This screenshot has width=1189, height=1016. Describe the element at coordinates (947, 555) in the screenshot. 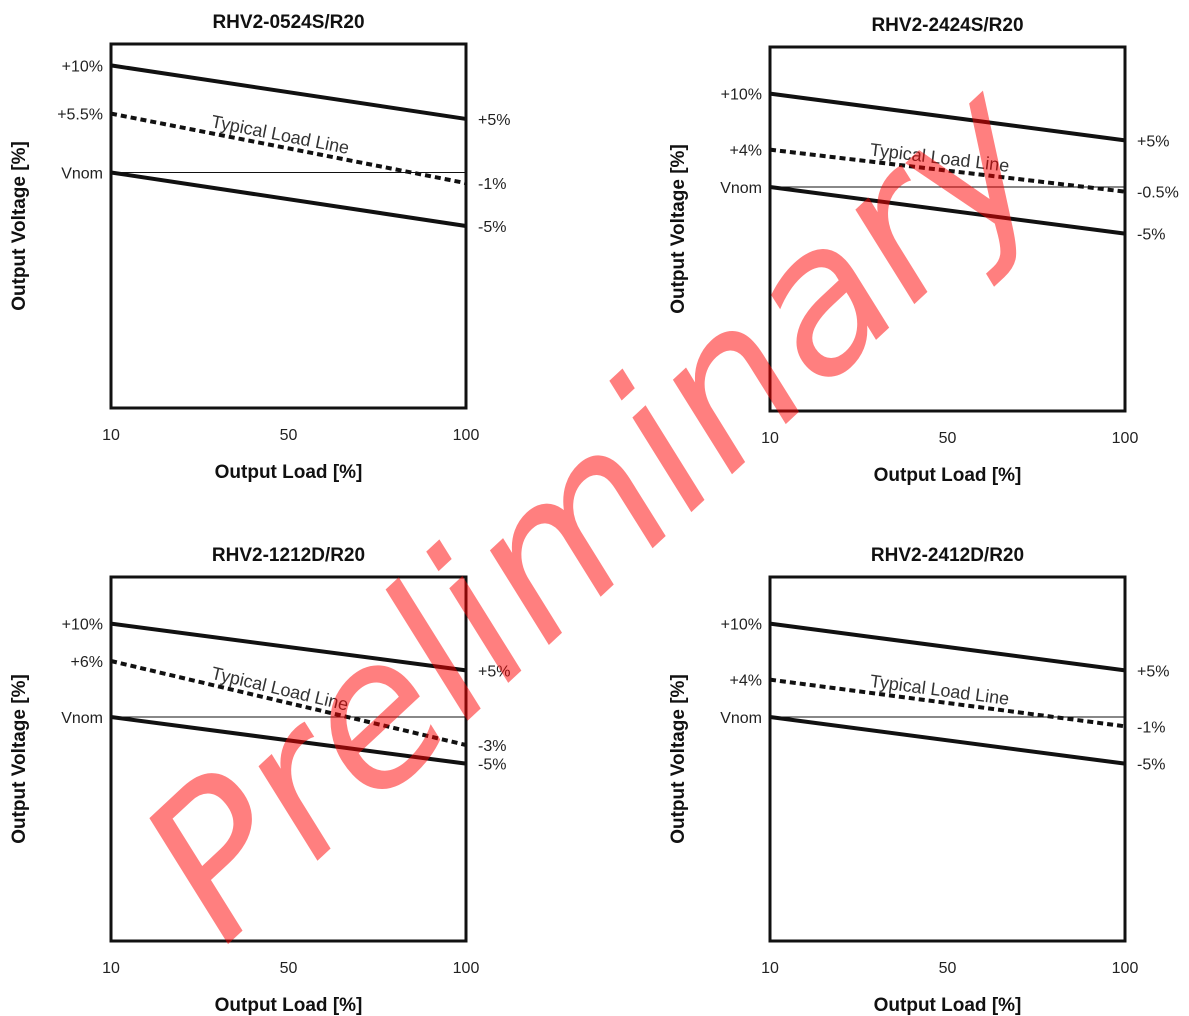

I see `chart-title: RHV2-2412D/R20` at that location.